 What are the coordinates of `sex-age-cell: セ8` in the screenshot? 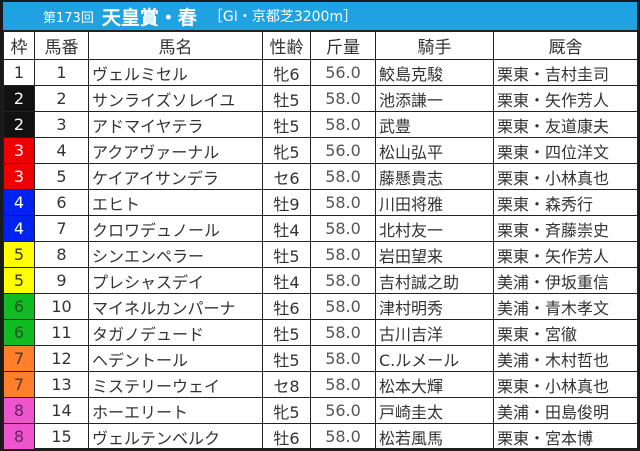 It's located at (286, 384).